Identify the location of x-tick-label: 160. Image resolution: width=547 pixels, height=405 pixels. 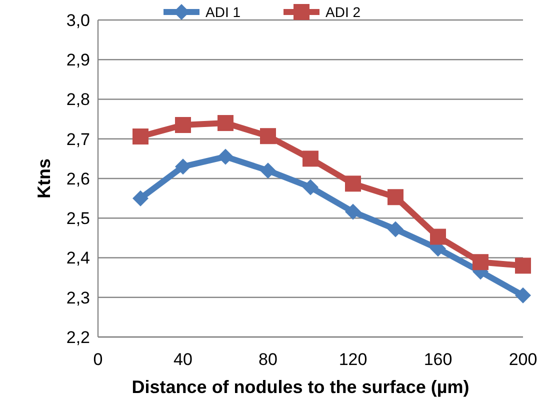
(438, 359).